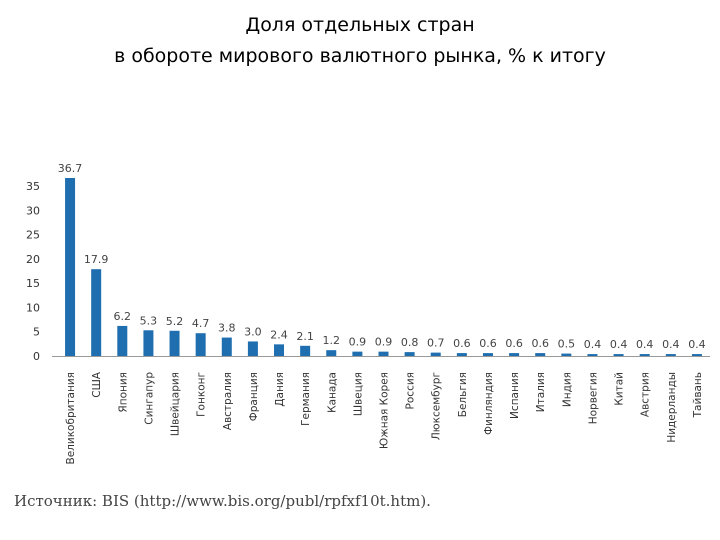 Image resolution: width=720 pixels, height=540 pixels. Describe the element at coordinates (254, 396) in the screenshot. I see `x-tick-label: Франция` at that location.